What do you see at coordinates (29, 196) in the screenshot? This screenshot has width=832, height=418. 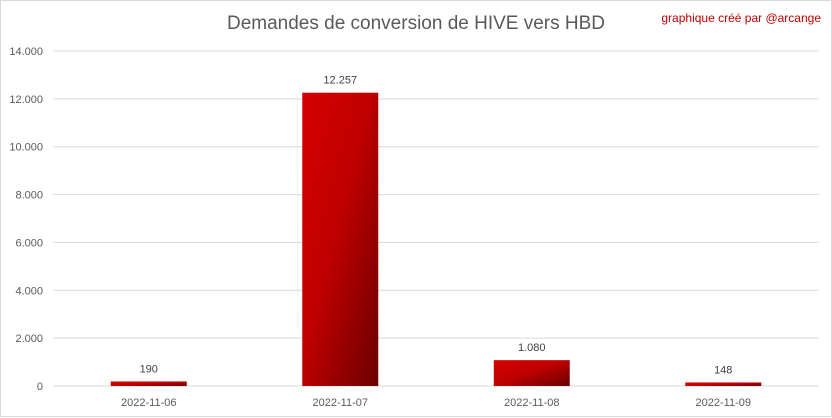 I see `y-tick-label: 8.000` at bounding box center [29, 196].